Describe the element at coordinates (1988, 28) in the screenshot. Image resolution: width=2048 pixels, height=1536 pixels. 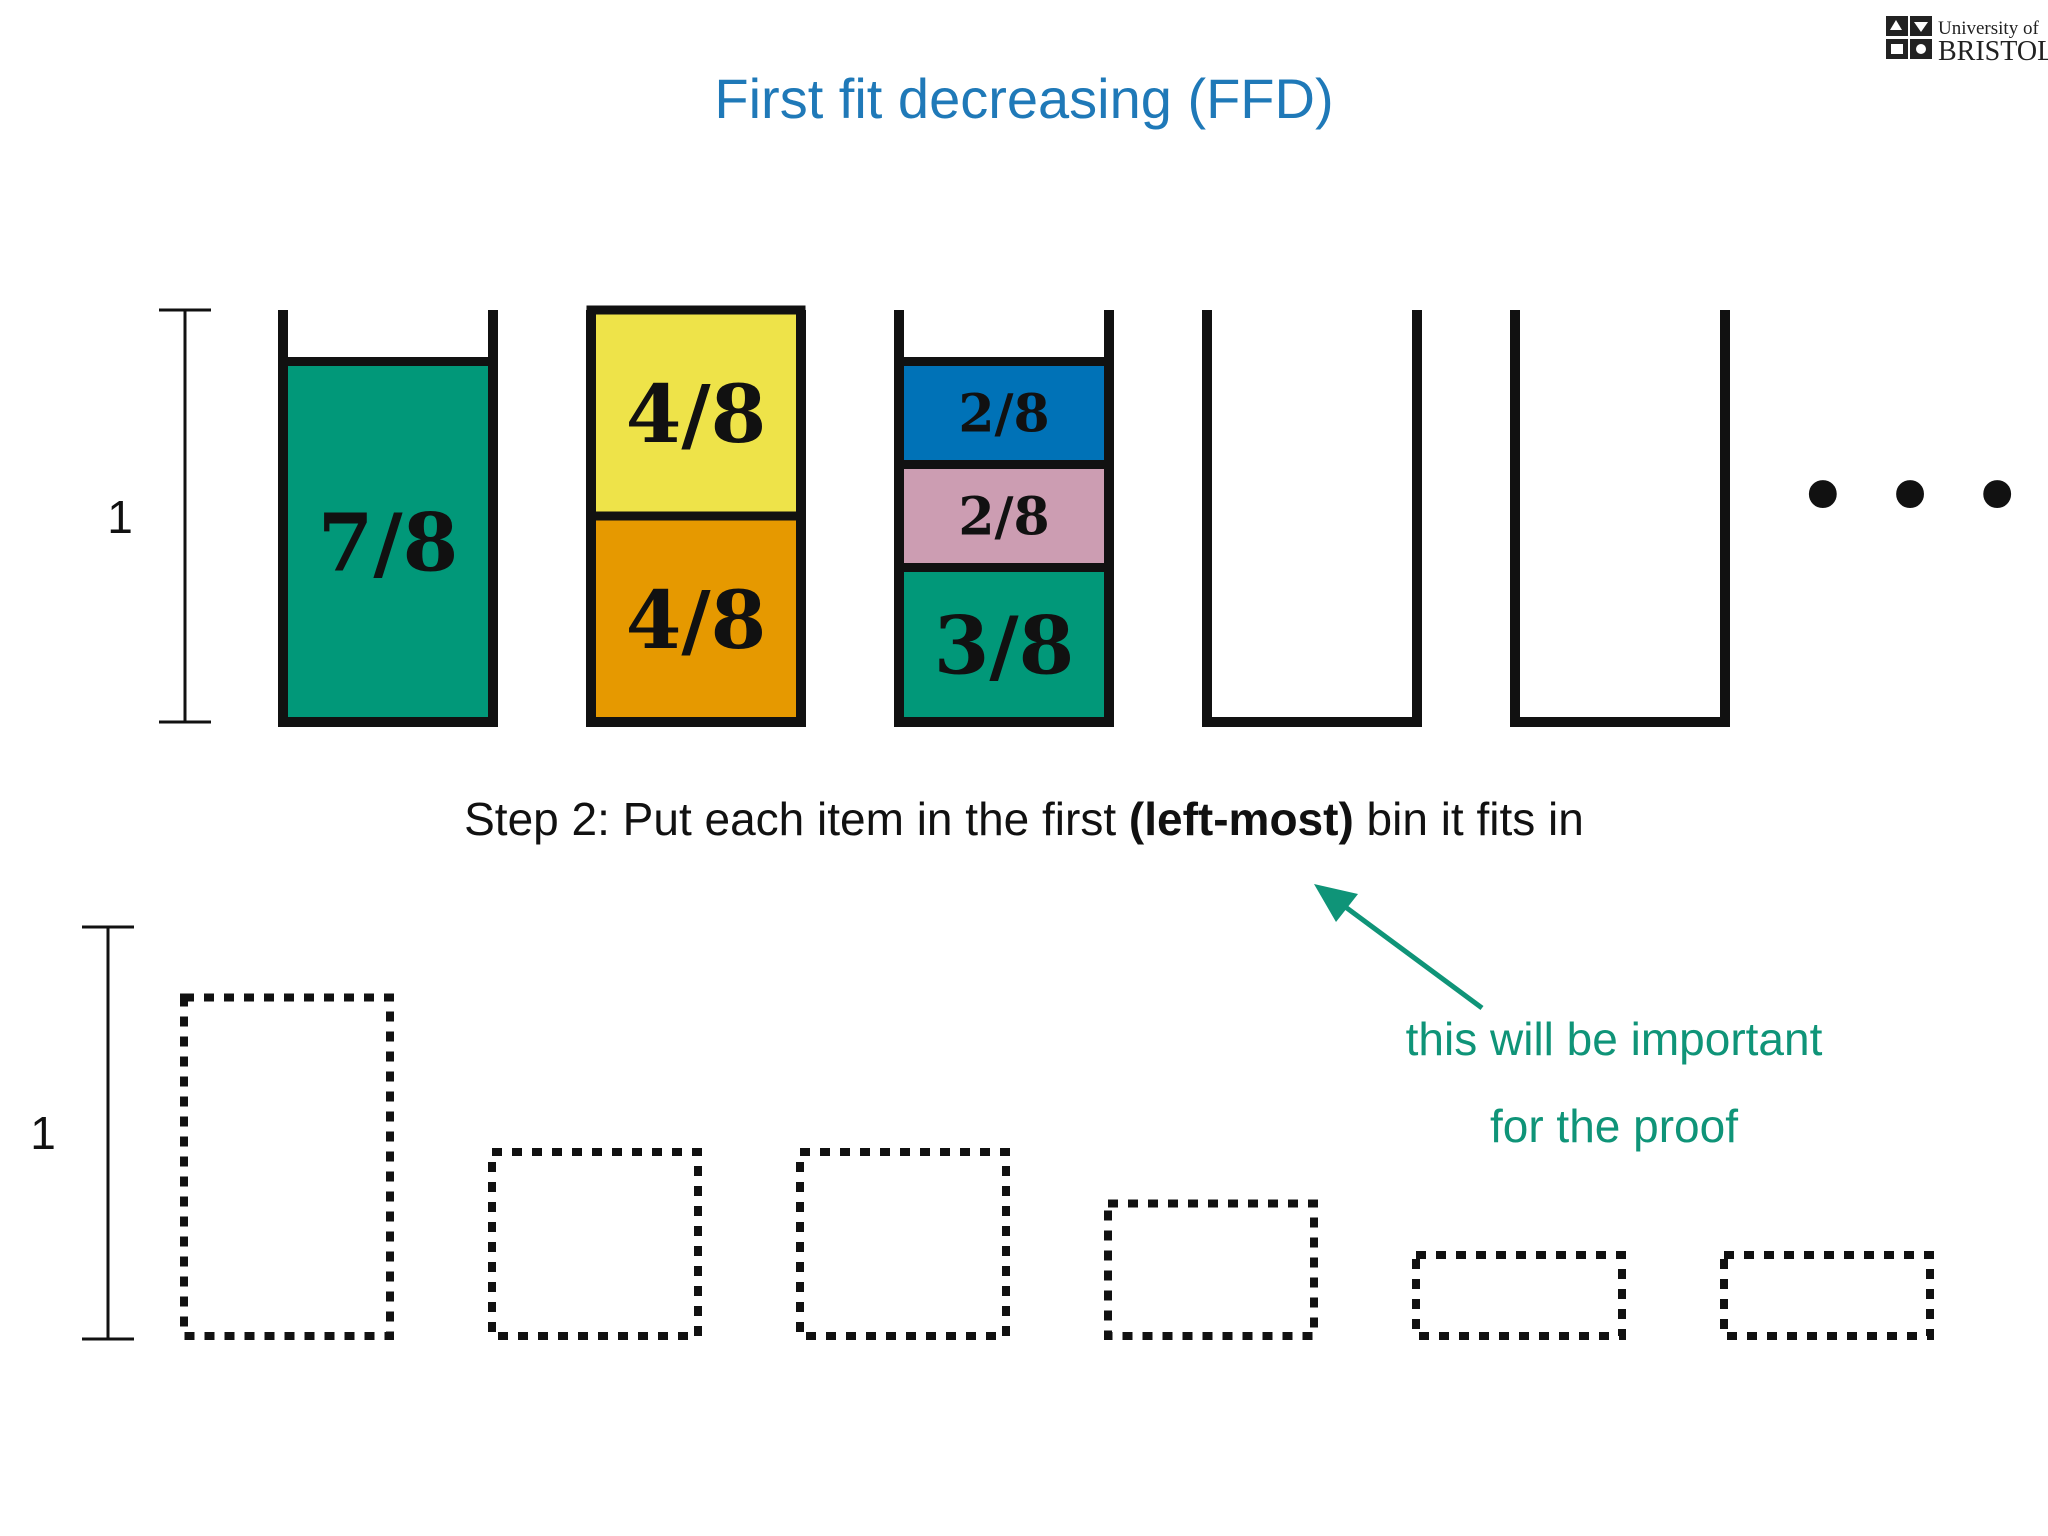
I see `logo-university-text: University of` at that location.